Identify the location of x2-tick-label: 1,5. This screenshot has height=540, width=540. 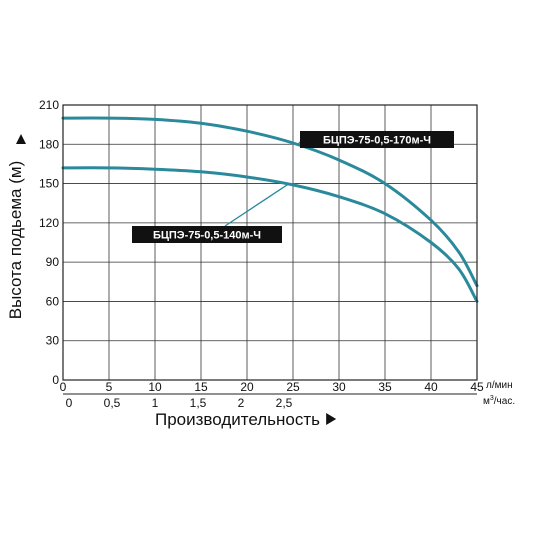
(198, 403).